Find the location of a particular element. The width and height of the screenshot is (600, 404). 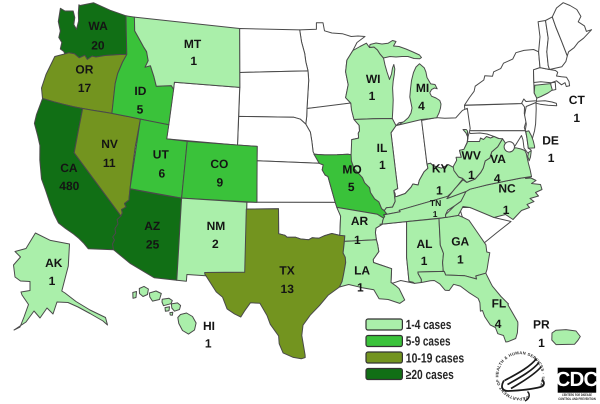

svg-text: LA is located at coordinates (362, 270).